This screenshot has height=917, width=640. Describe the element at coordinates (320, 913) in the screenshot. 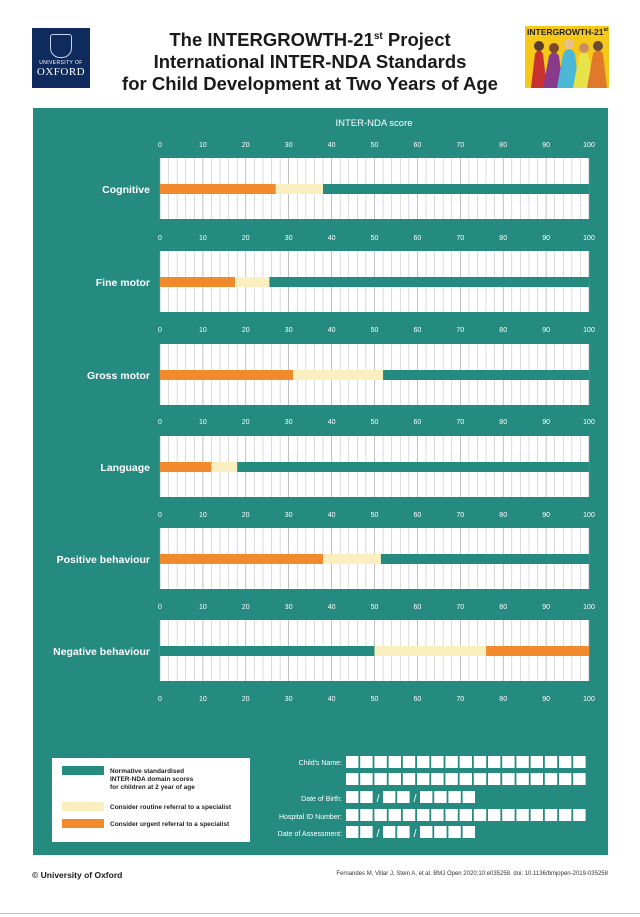

I see `bottom-divider` at that location.